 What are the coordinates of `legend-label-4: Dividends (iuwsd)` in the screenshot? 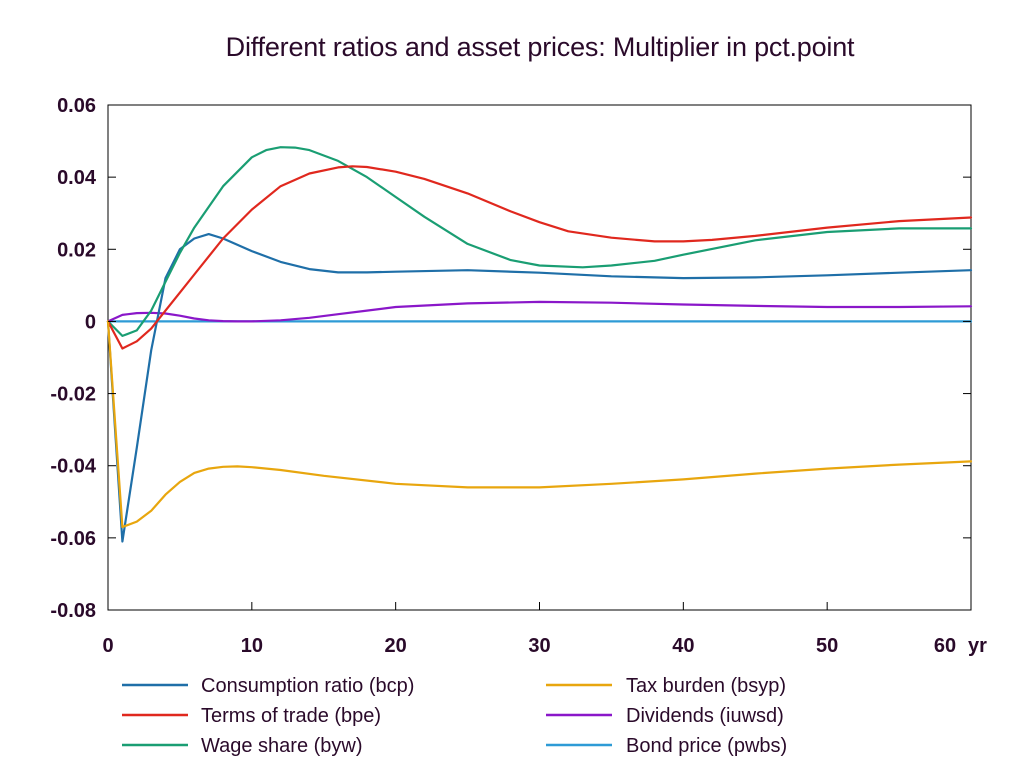 It's located at (705, 716).